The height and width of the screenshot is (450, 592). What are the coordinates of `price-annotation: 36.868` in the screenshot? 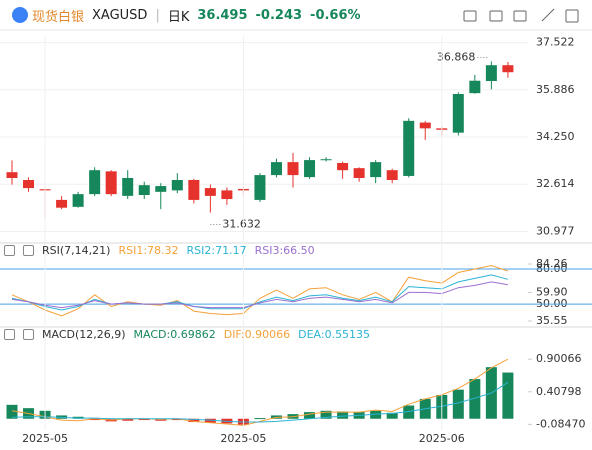 It's located at (456, 56).